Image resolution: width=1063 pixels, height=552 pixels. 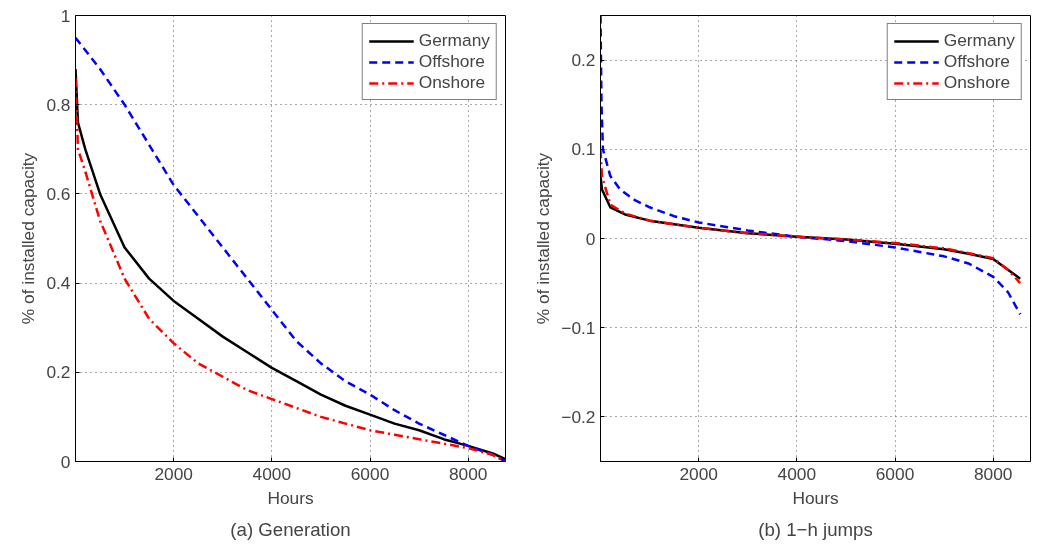 What do you see at coordinates (65, 15) in the screenshot?
I see `y-tick-label: 1` at bounding box center [65, 15].